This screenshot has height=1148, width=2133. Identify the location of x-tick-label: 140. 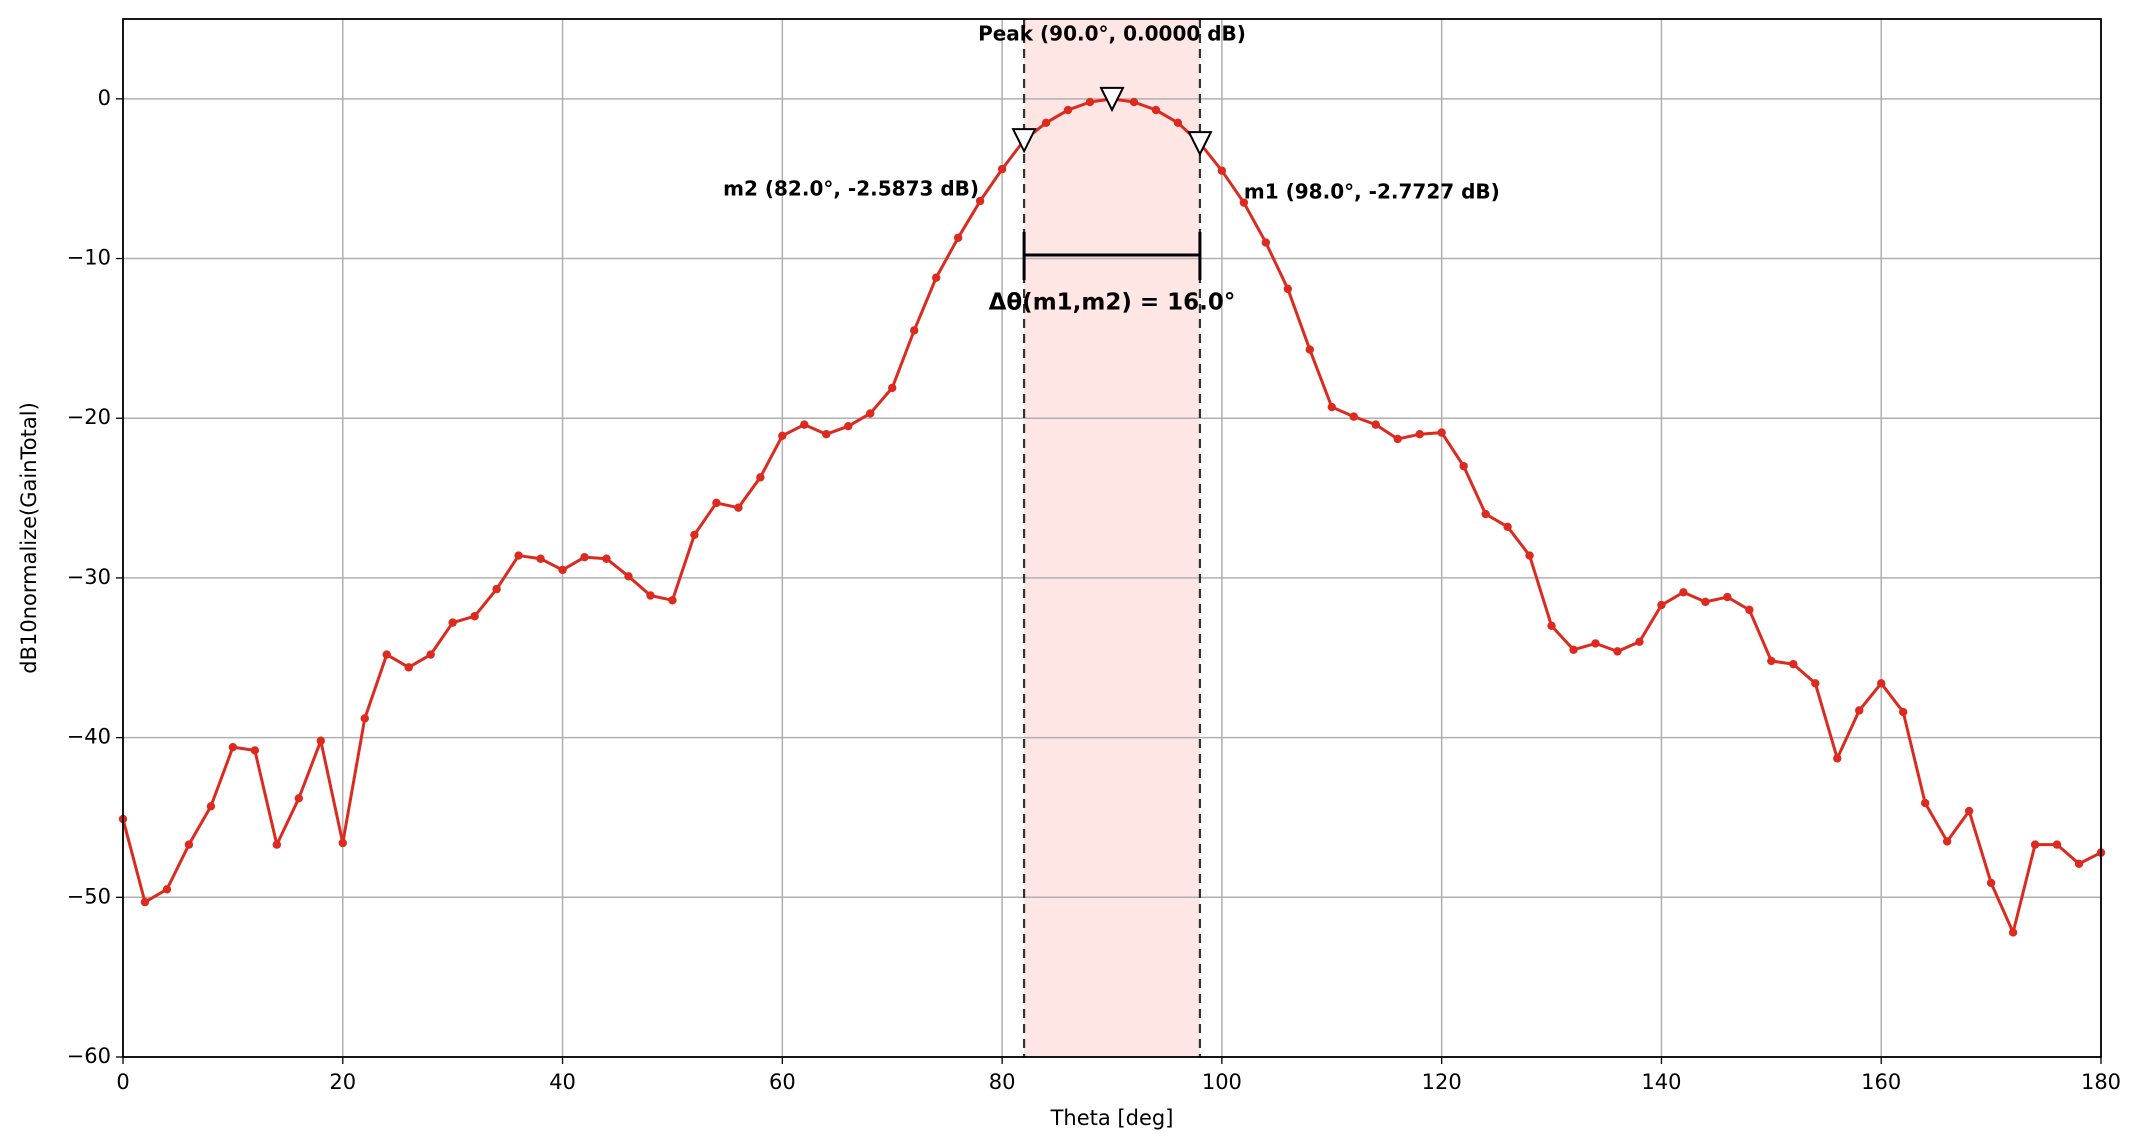
(1661, 1082).